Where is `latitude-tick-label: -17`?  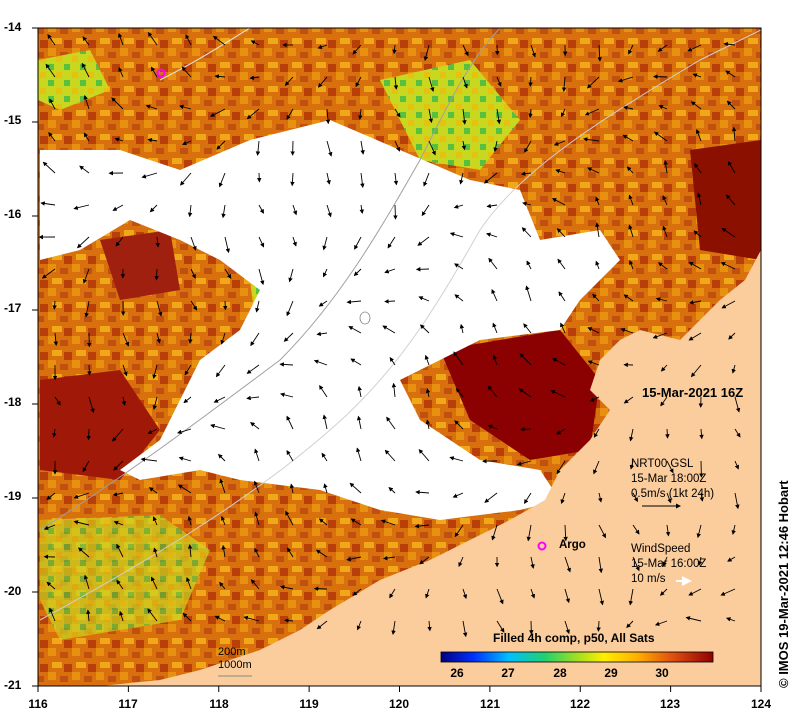
latitude-tick-label: -17 is located at coordinates (13, 308).